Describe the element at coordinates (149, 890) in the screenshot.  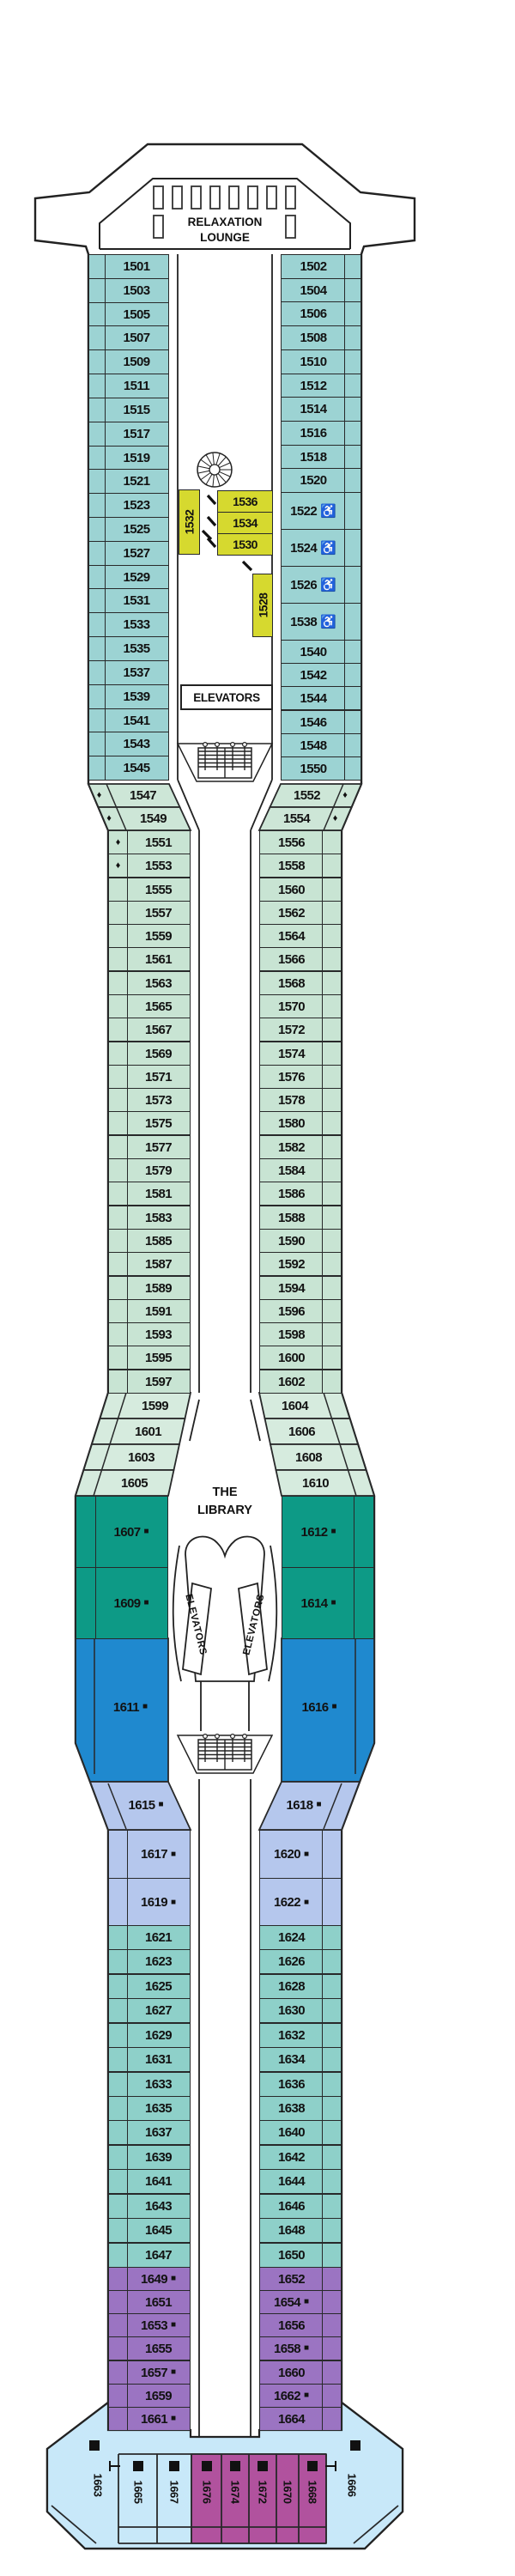
I see `cabin-1555: 1555` at that location.